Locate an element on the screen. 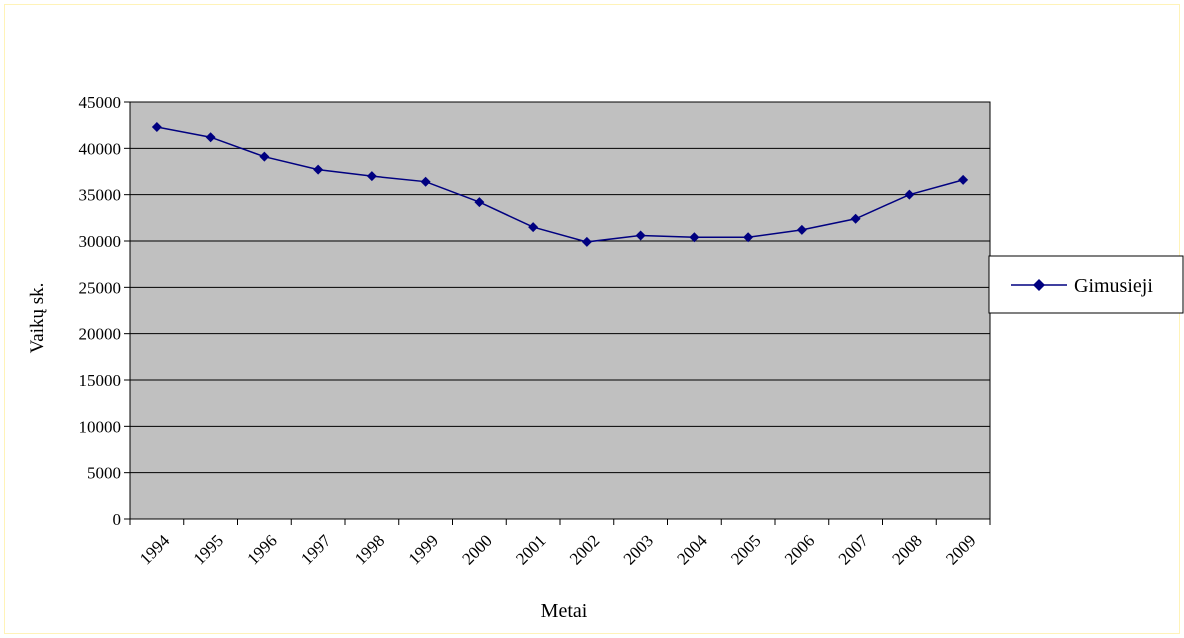  legend-series-name: Gimusieji is located at coordinates (1113, 286).